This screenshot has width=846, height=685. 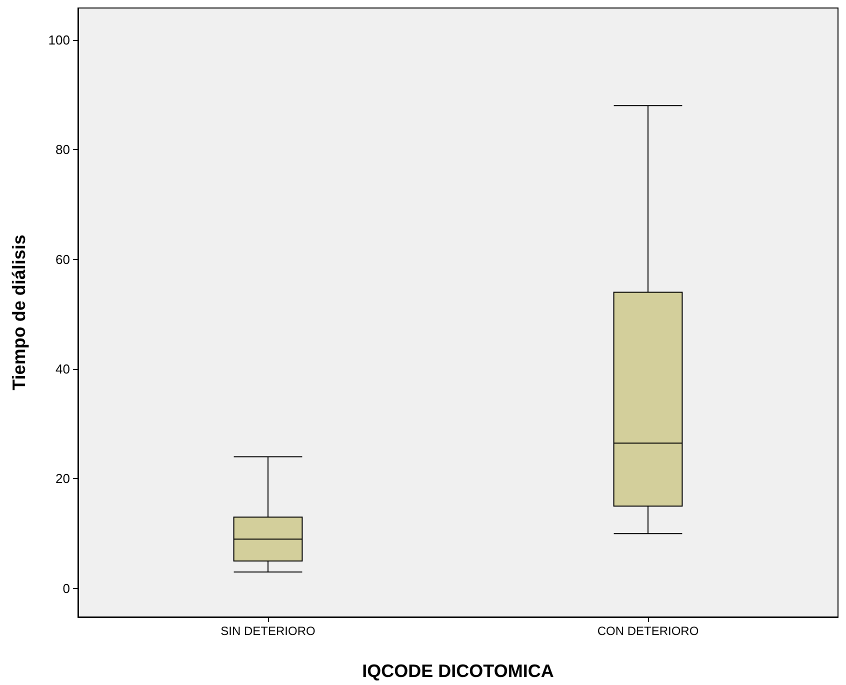 What do you see at coordinates (458, 671) in the screenshot?
I see `x-axis-title: IQCODE DICOTOMICA` at bounding box center [458, 671].